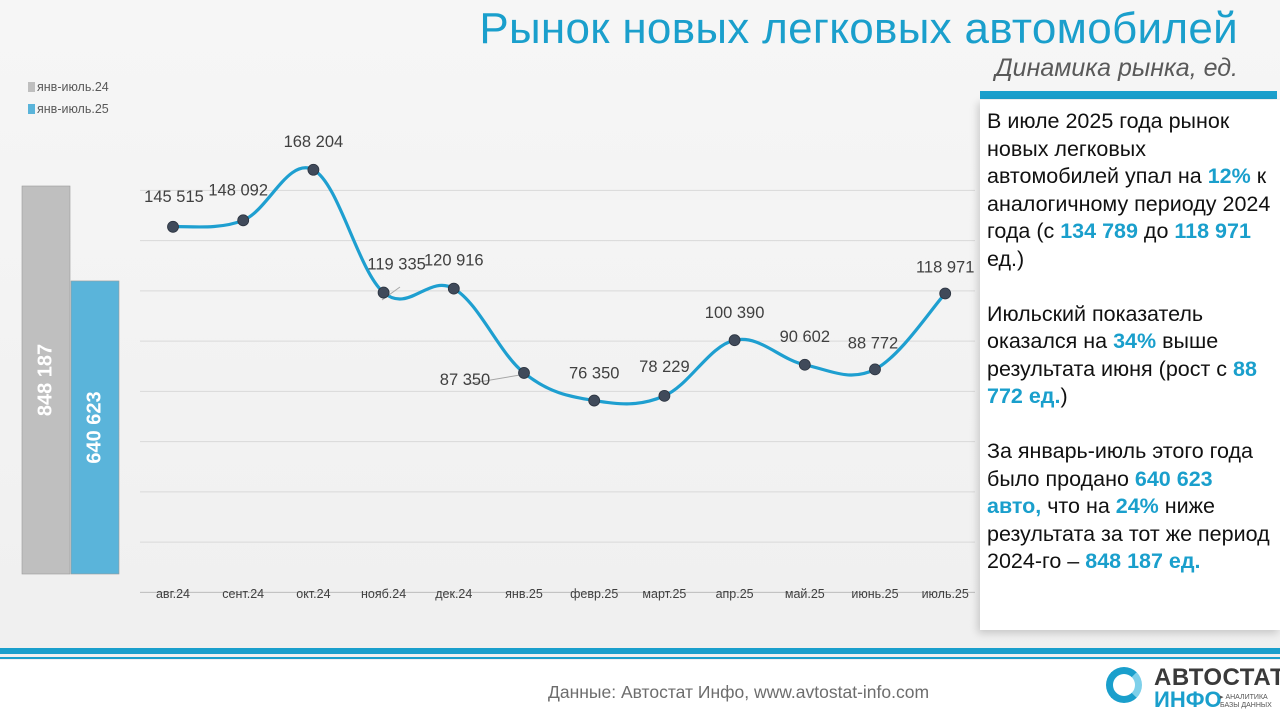  Describe the element at coordinates (173, 594) in the screenshot. I see `x-tick-label: авг.24` at that location.